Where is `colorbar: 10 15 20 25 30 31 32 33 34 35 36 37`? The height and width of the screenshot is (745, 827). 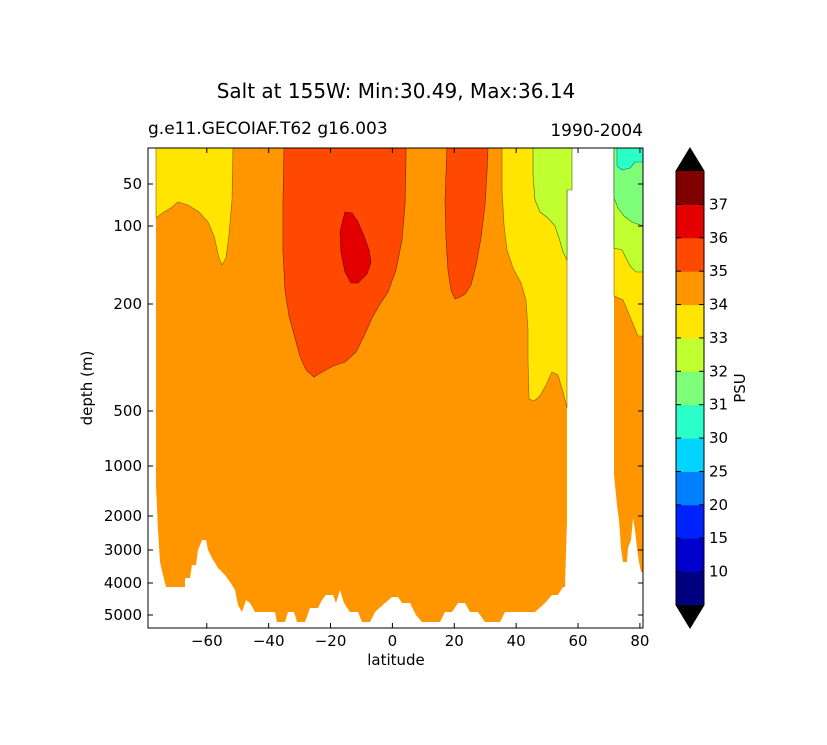 colorbar: 10 15 20 25 30 31 32 33 34 35 36 37 is located at coordinates (701, 388).